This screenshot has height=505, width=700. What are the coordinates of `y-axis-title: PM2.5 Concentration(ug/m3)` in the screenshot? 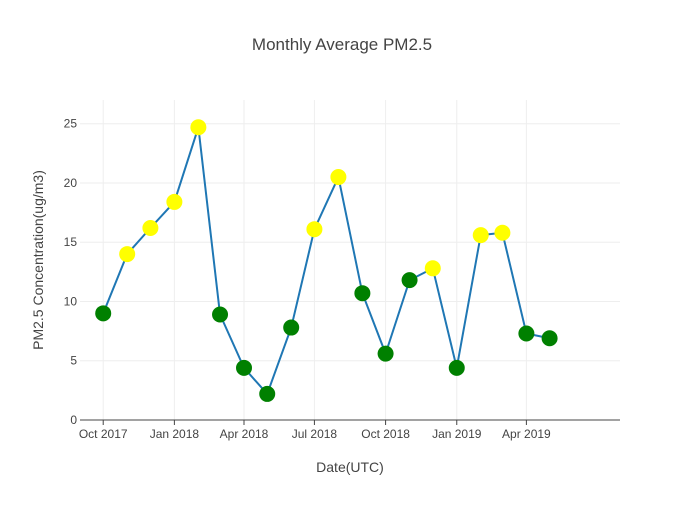 It's located at (38, 260).